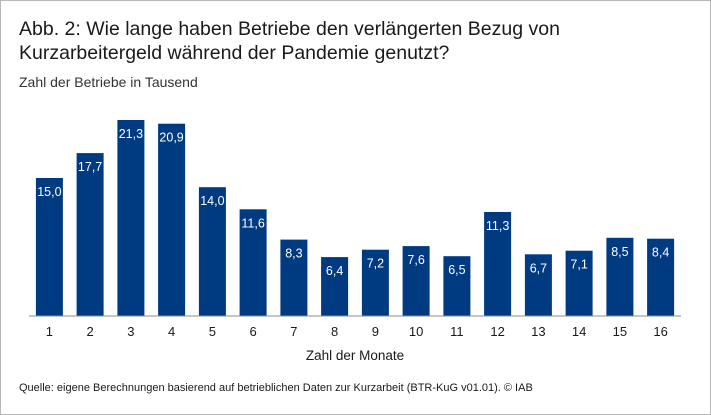 The height and width of the screenshot is (415, 711). Describe the element at coordinates (212, 201) in the screenshot. I see `bar-value-label: 14,0` at that location.